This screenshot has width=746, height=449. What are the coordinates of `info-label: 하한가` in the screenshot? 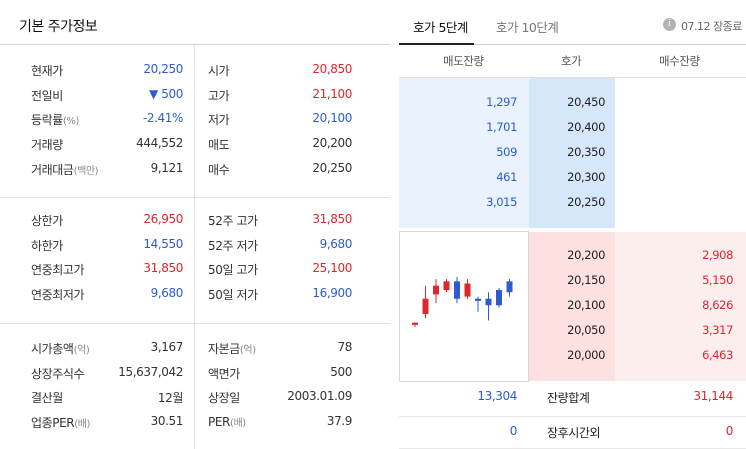 It's located at (47, 245).